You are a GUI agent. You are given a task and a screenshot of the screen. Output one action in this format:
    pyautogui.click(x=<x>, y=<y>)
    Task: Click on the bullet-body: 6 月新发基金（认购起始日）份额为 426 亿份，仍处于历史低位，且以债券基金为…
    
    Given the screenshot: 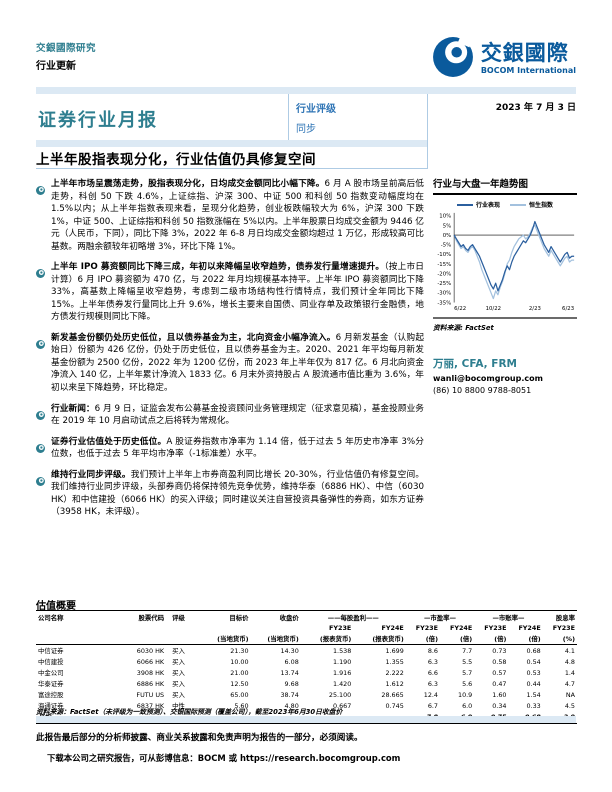 What is the action you would take?
    pyautogui.click(x=238, y=362)
    